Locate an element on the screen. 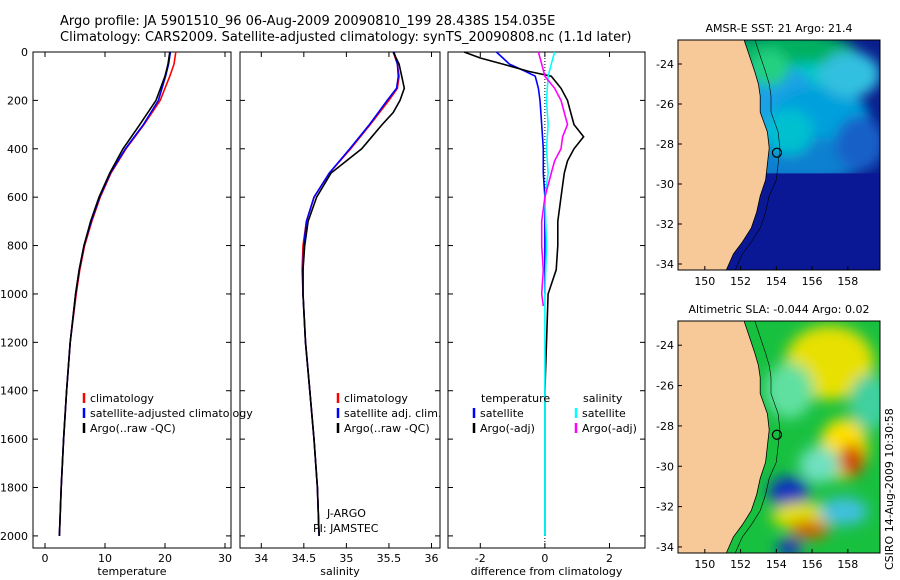  x-tick-label: 30 is located at coordinates (225, 558).